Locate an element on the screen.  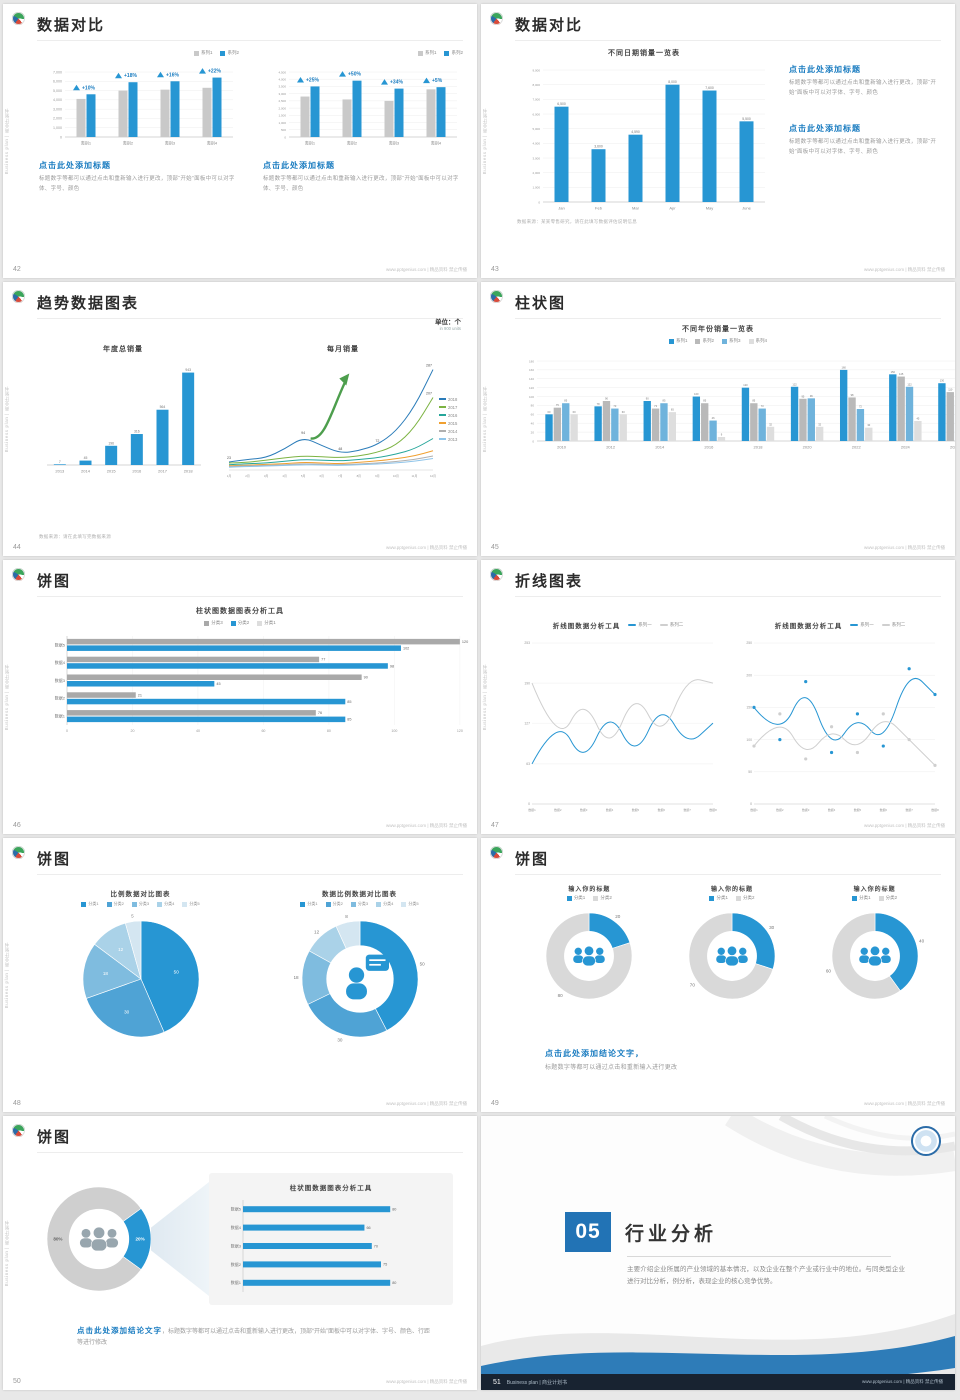
svg-text: 130 is located at coordinates (942, 381).